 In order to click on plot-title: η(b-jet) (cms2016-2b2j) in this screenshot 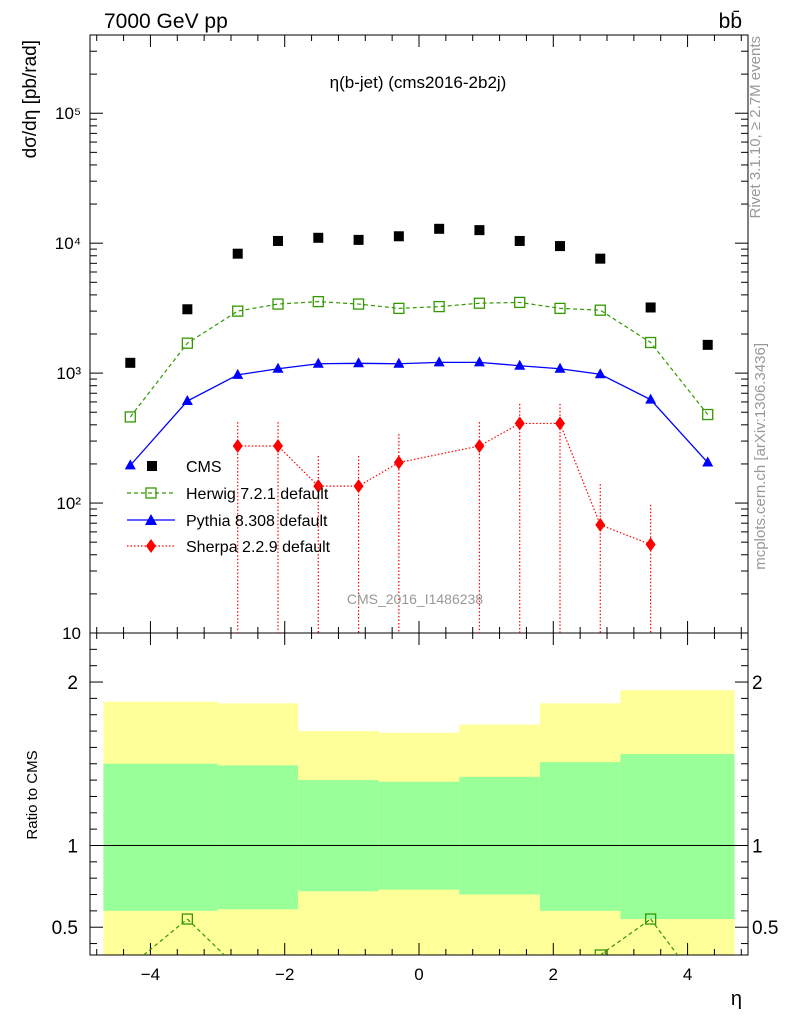, I will do `click(418, 82)`.